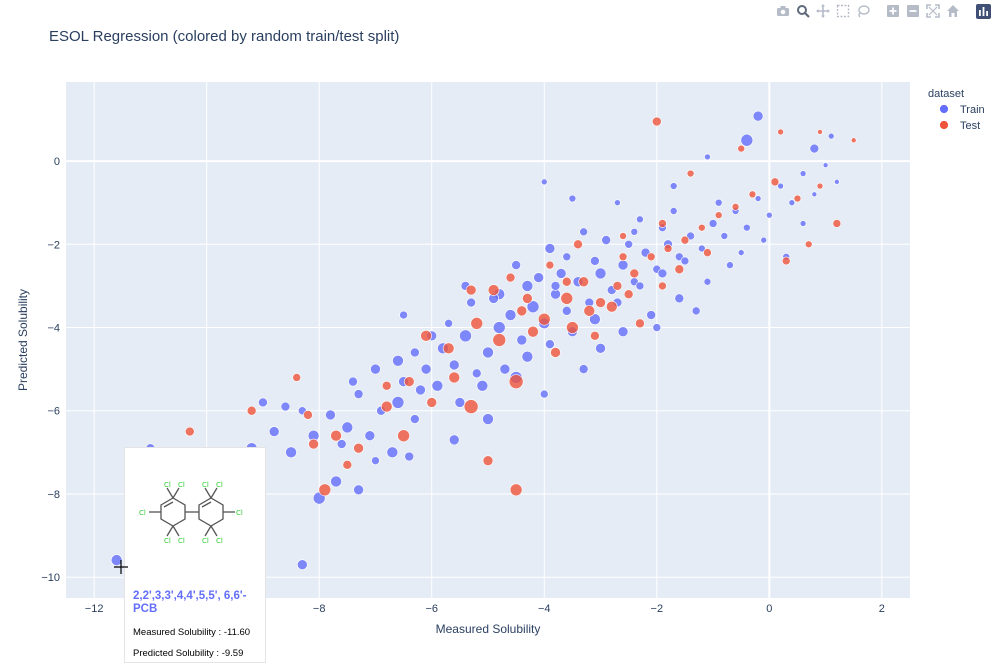  I want to click on legend: dataset Train Test, so click(956, 110).